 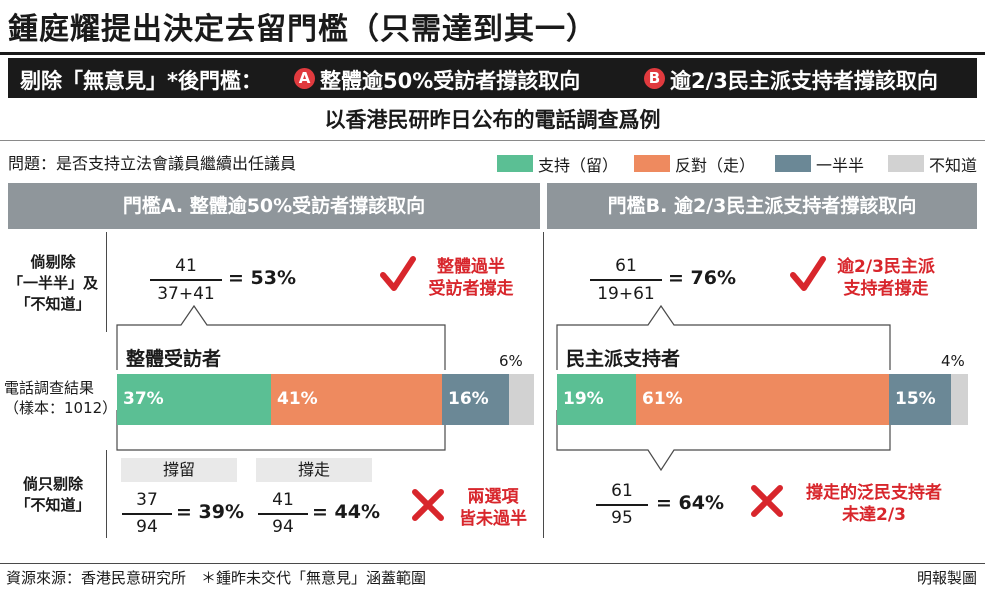 What do you see at coordinates (623, 359) in the screenshot?
I see `group-label-democrats: 民主派支持者` at bounding box center [623, 359].